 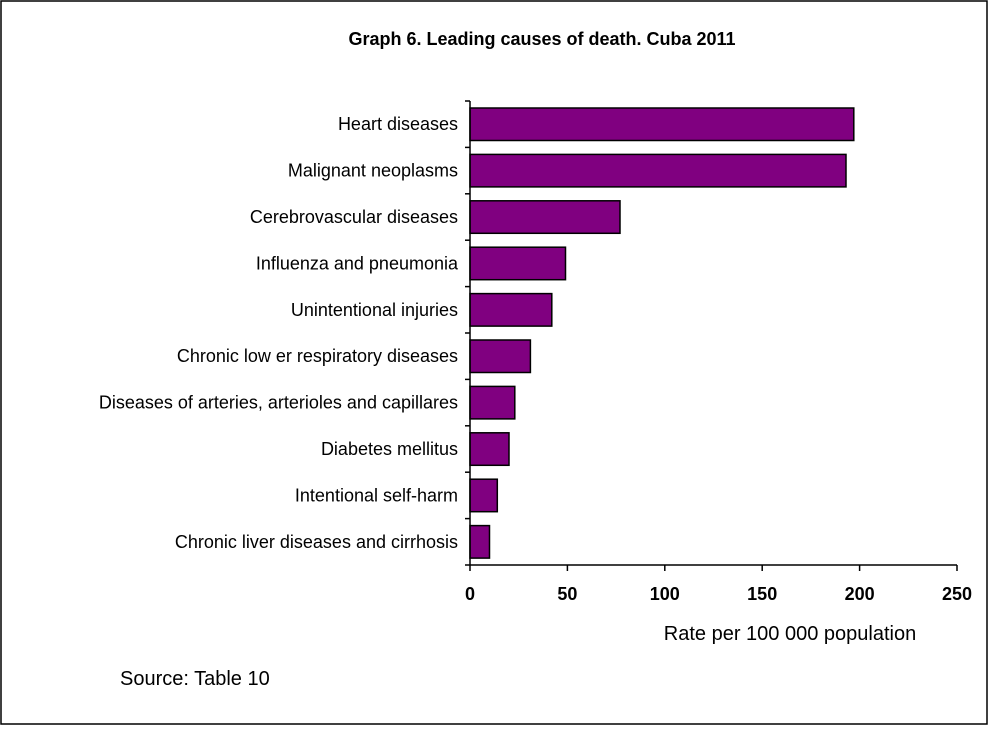 I want to click on category-label: Intentional self-harm, so click(x=376, y=495).